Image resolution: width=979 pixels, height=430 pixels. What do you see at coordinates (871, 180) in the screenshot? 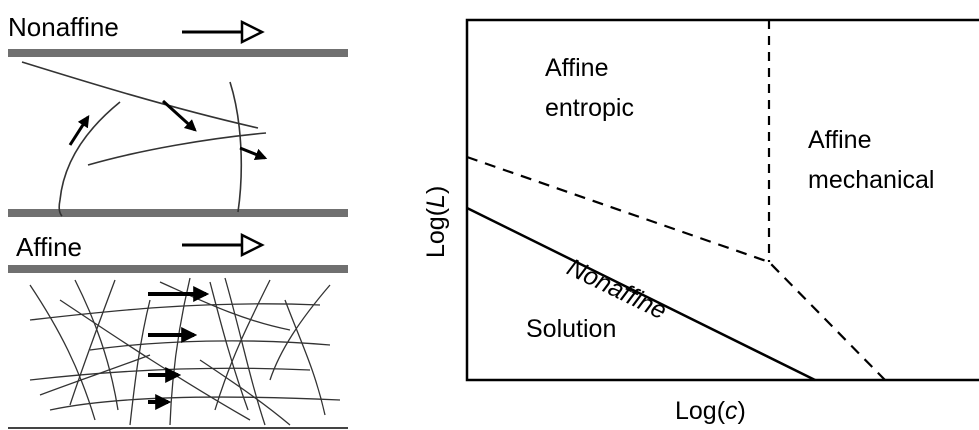
I see `region-affine-mechanical-line2: mechanical` at bounding box center [871, 180].